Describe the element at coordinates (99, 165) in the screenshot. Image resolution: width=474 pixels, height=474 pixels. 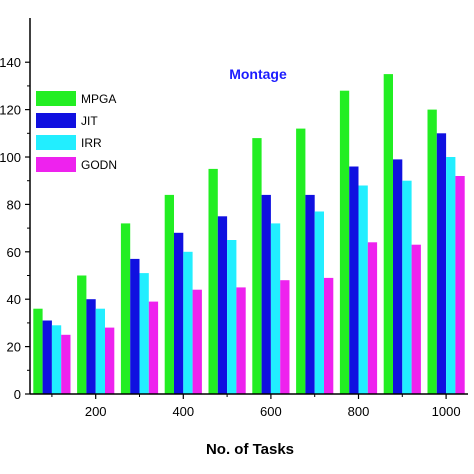
I see `legend-label-godn: GODN` at that location.